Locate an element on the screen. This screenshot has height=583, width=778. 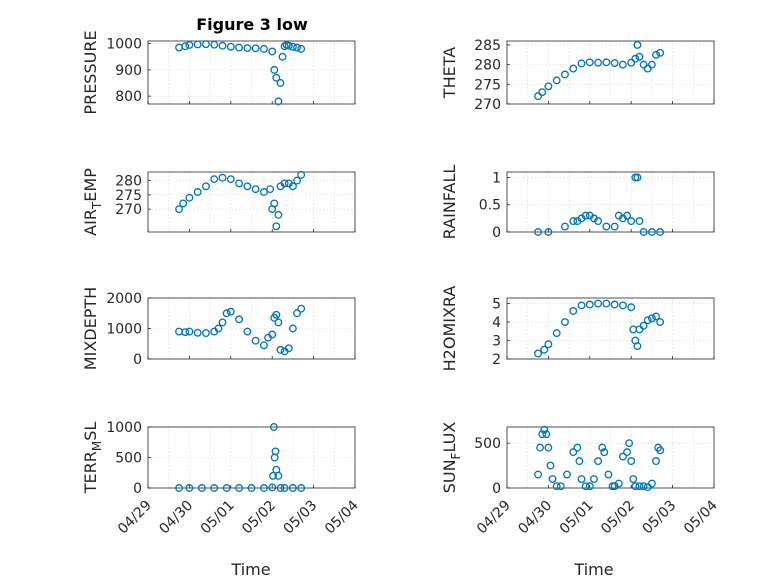
y-tick-label: 900 is located at coordinates (128, 71).